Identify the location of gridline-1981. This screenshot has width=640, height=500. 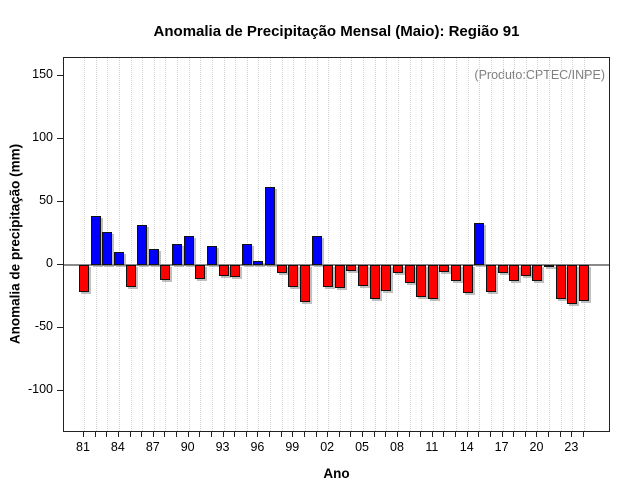
(84, 244).